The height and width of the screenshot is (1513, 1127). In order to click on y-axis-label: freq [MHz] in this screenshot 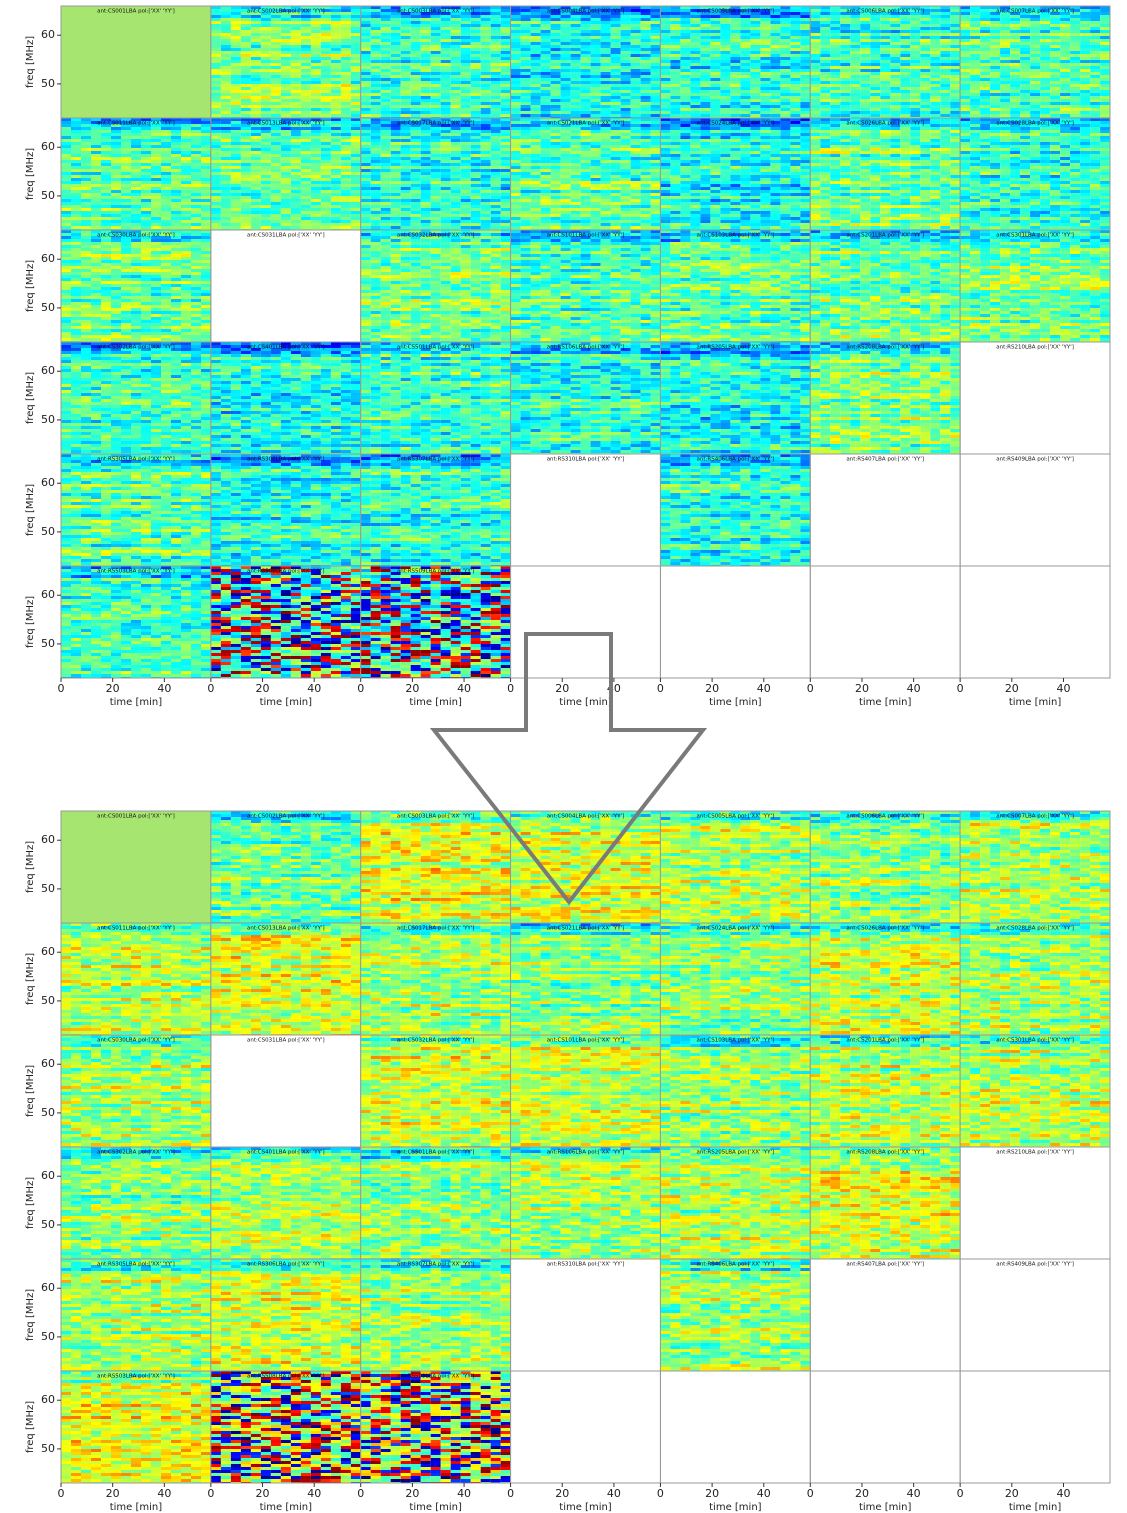, I will do `click(30, 62)`.